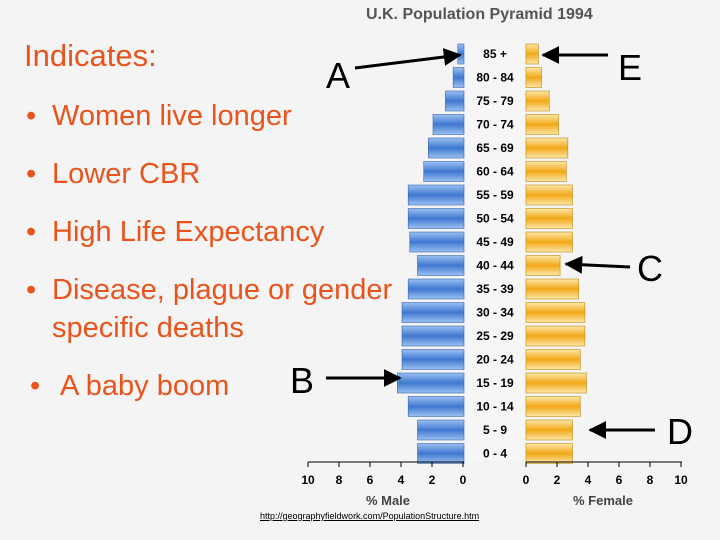 This screenshot has width=720, height=540. I want to click on age-tick-label: 85 +, so click(495, 54).